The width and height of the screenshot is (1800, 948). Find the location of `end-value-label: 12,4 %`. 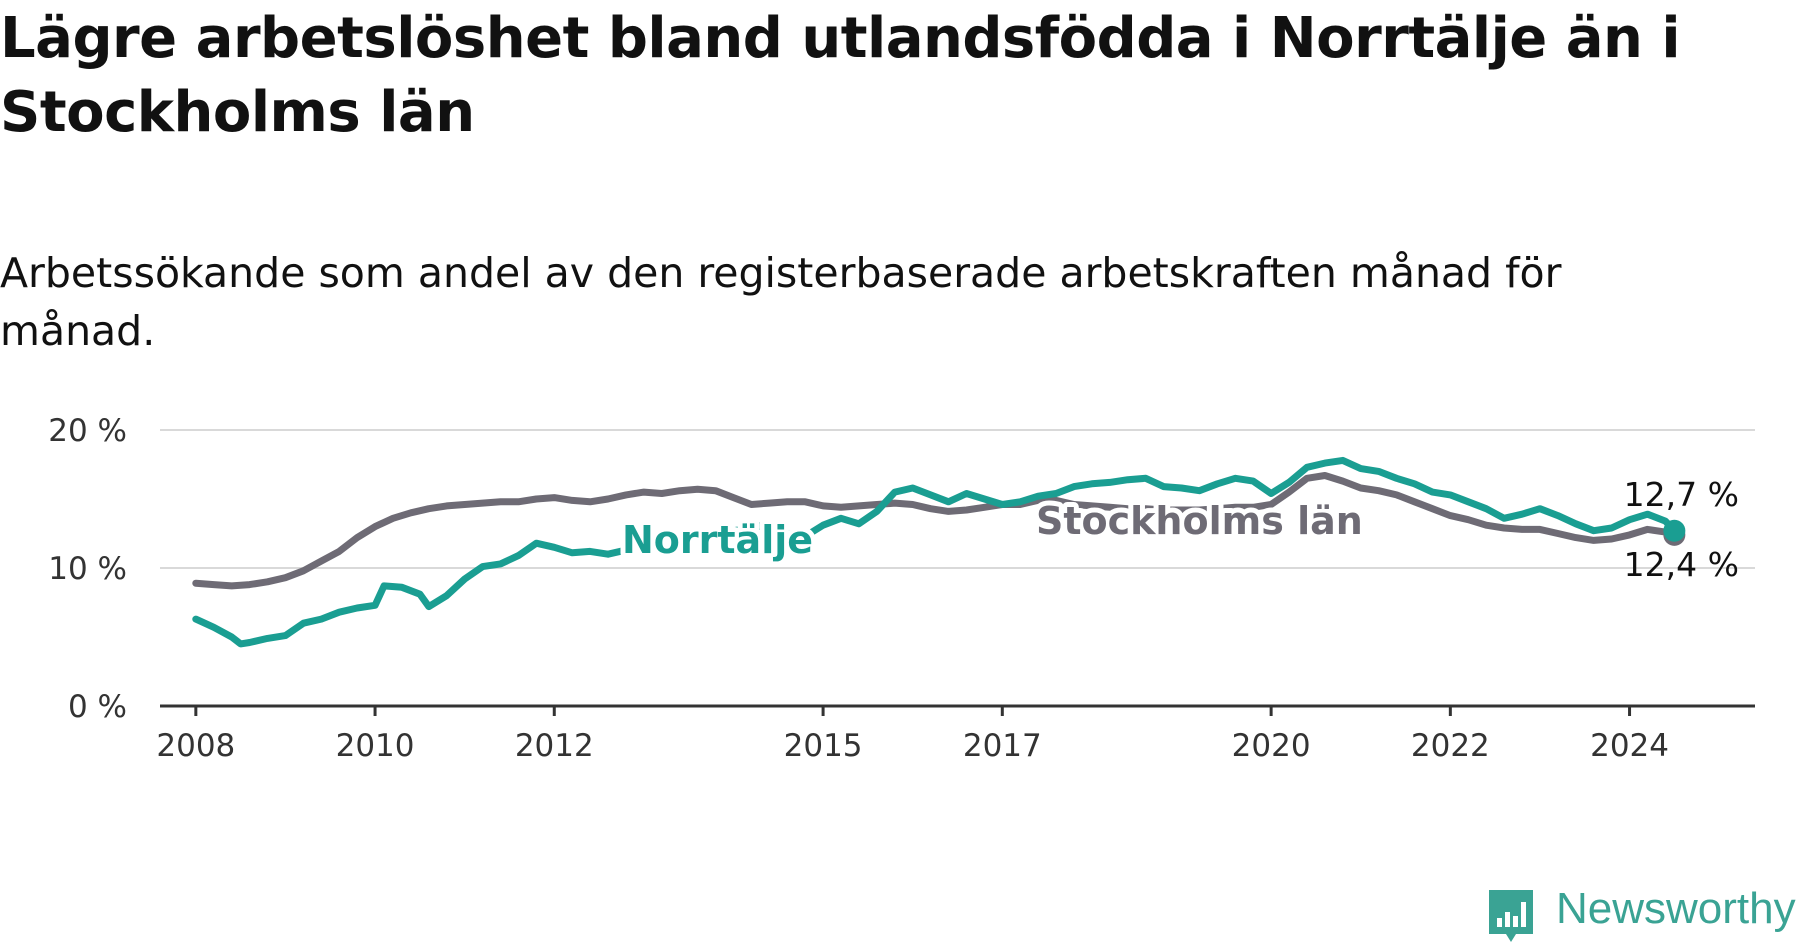

end-value-label: 12,4 % is located at coordinates (1681, 564).